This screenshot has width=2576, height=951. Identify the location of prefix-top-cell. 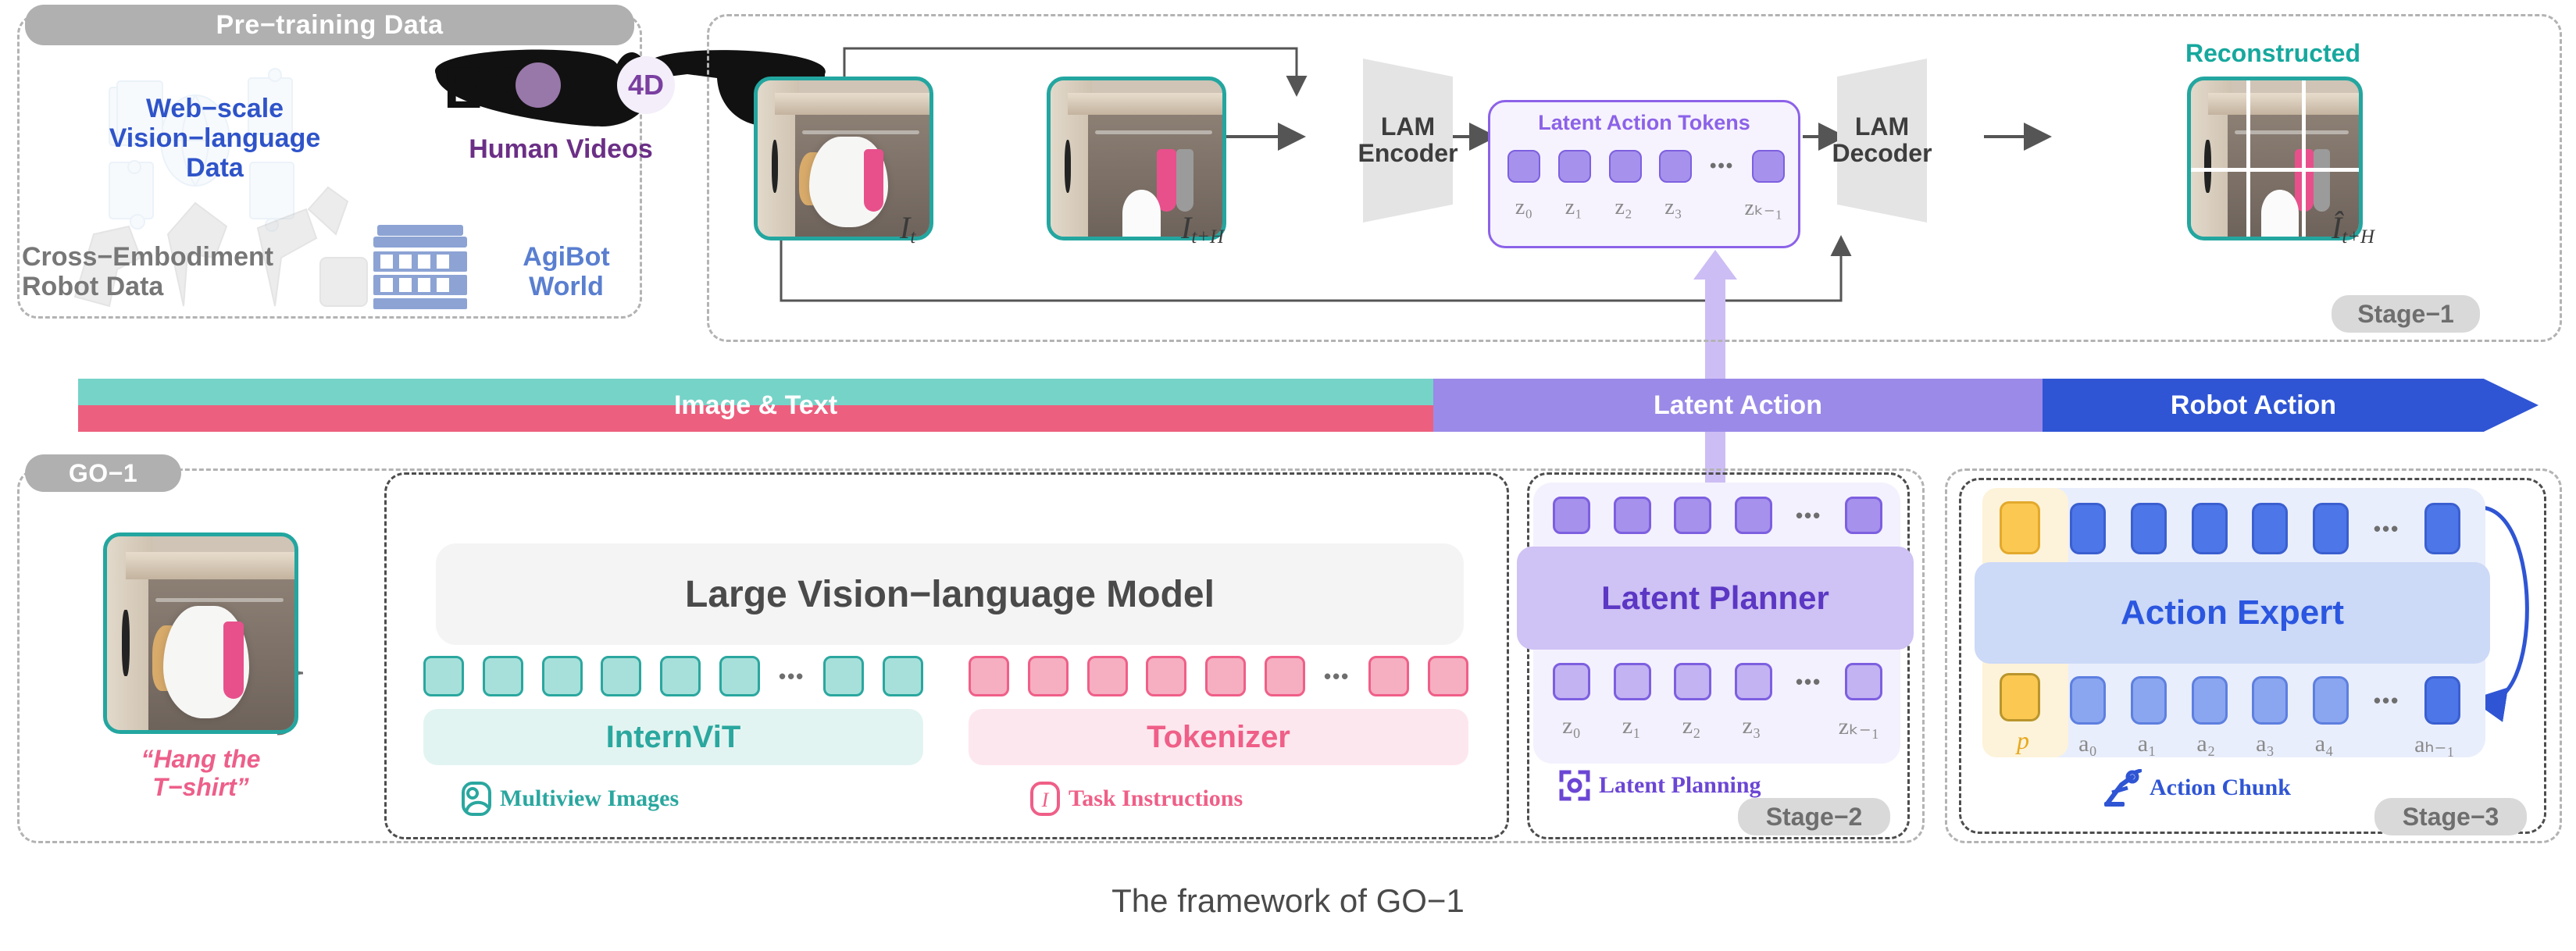
(2023, 528).